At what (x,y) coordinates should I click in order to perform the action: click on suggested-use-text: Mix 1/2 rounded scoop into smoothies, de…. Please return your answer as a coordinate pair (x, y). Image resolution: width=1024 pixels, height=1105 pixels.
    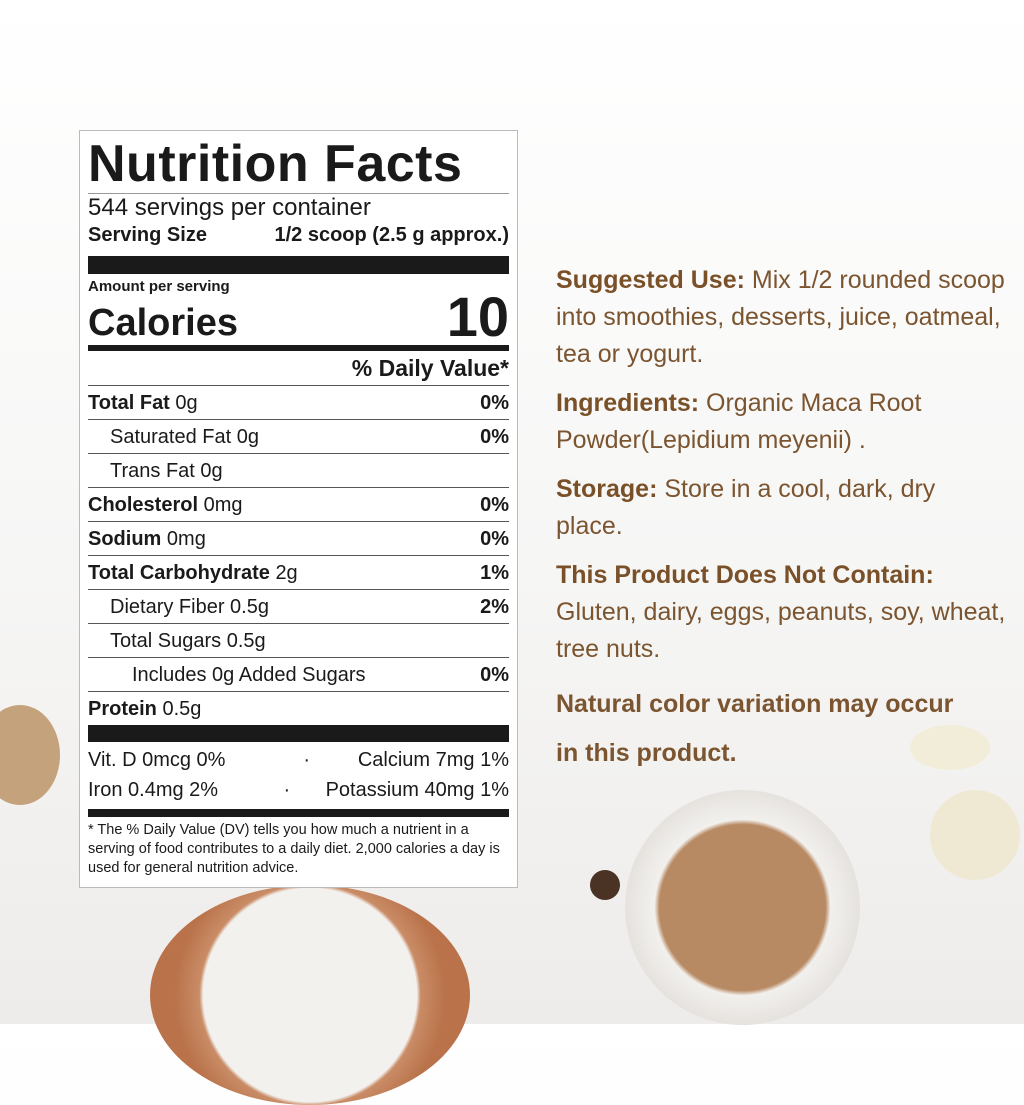
    Looking at the image, I should click on (780, 317).